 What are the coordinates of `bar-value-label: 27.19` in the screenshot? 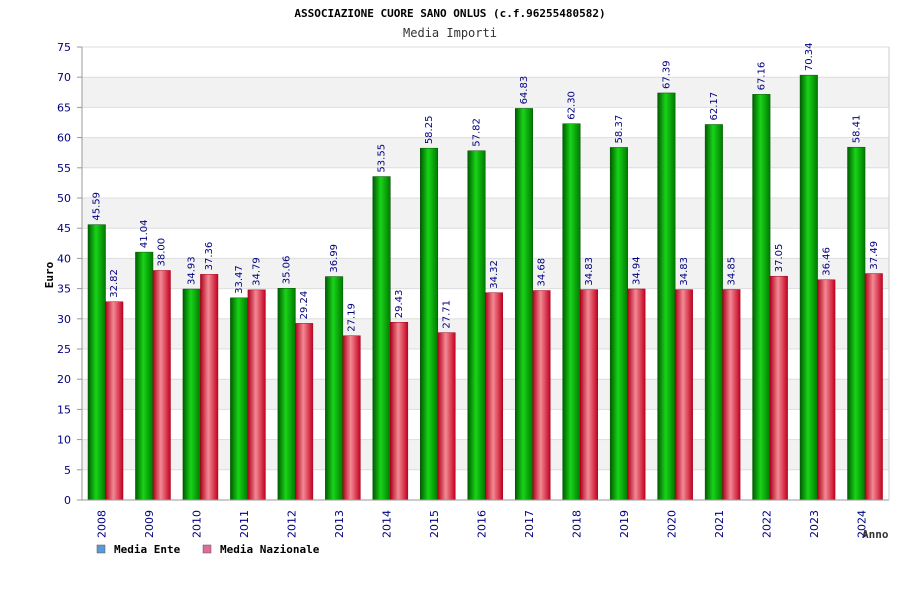 It's located at (352, 317).